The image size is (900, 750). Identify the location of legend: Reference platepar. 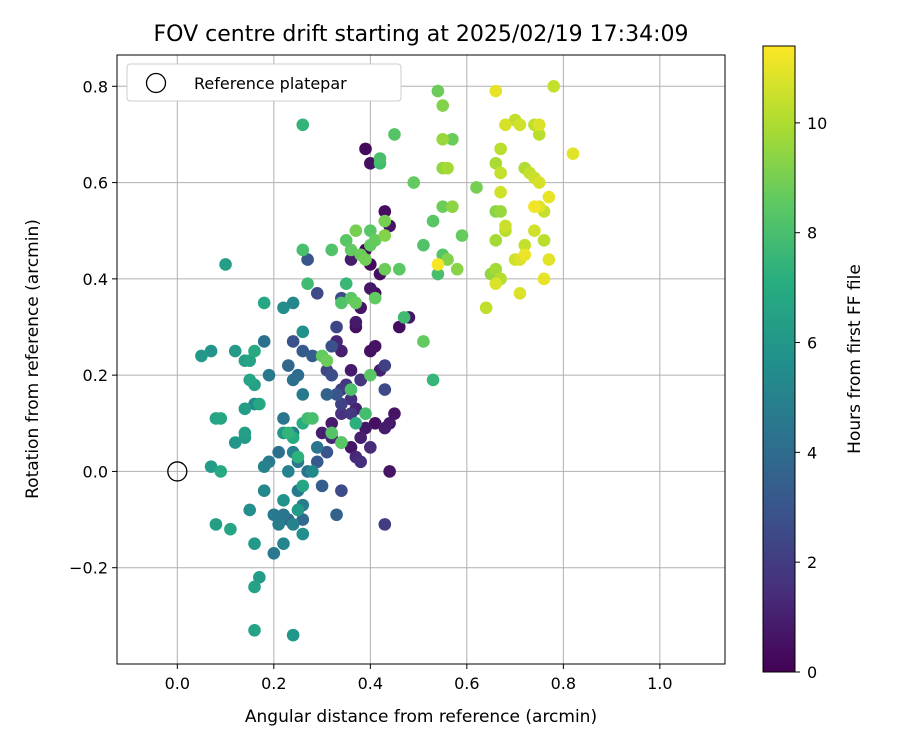
(264, 82).